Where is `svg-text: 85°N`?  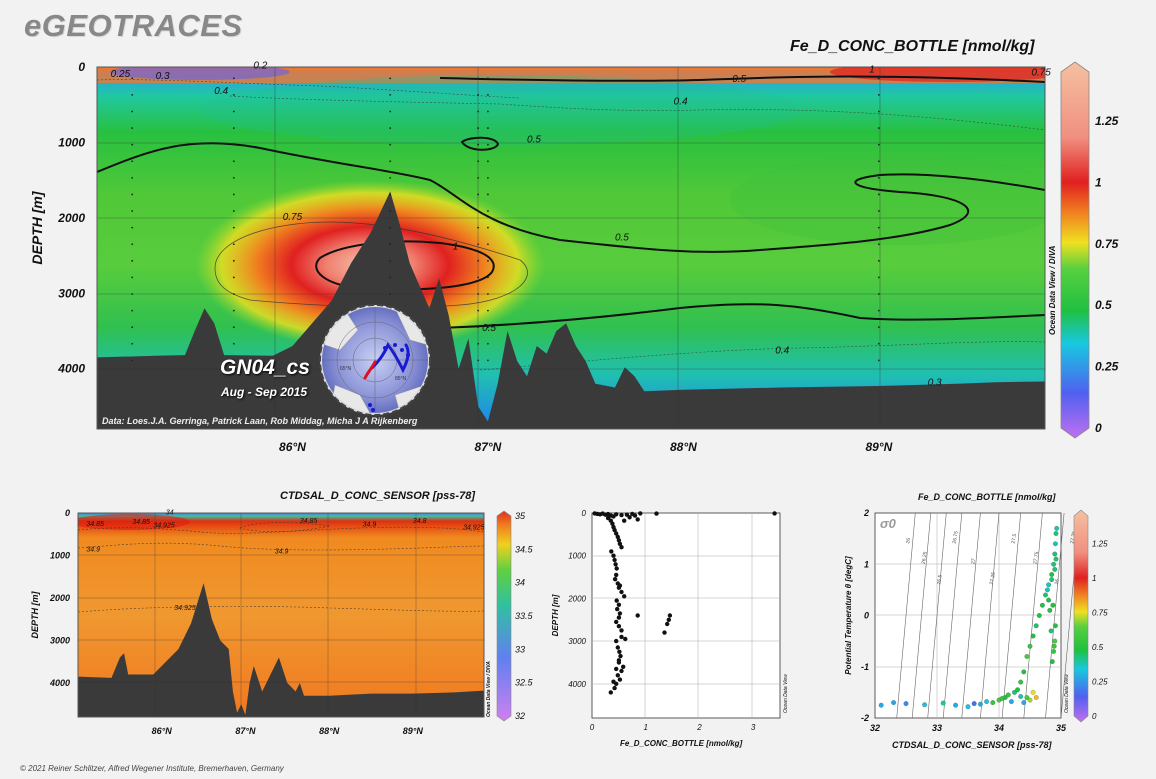
svg-text: 85°N is located at coordinates (401, 379).